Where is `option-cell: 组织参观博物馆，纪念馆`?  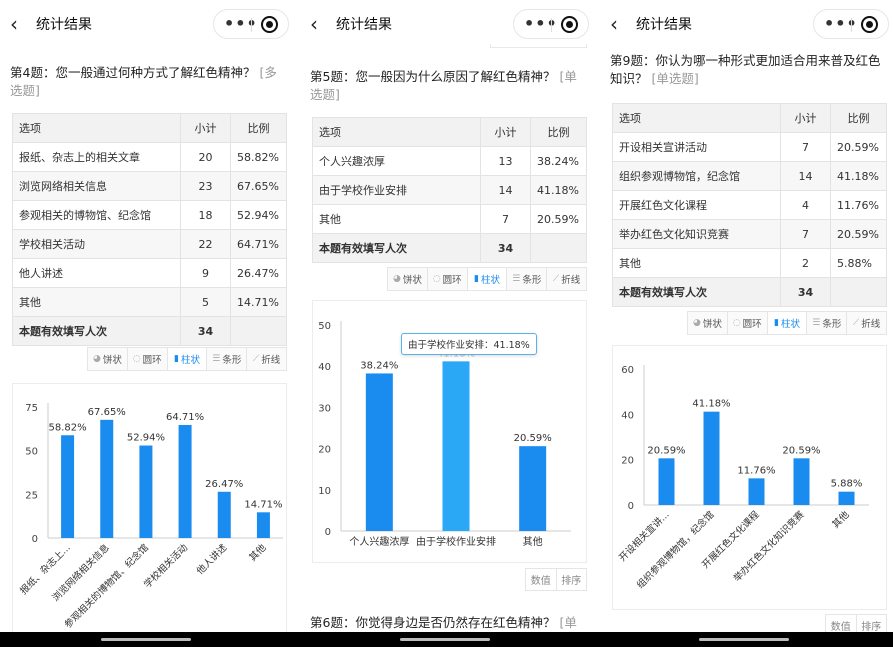 option-cell: 组织参观博物馆，纪念馆 is located at coordinates (696, 176).